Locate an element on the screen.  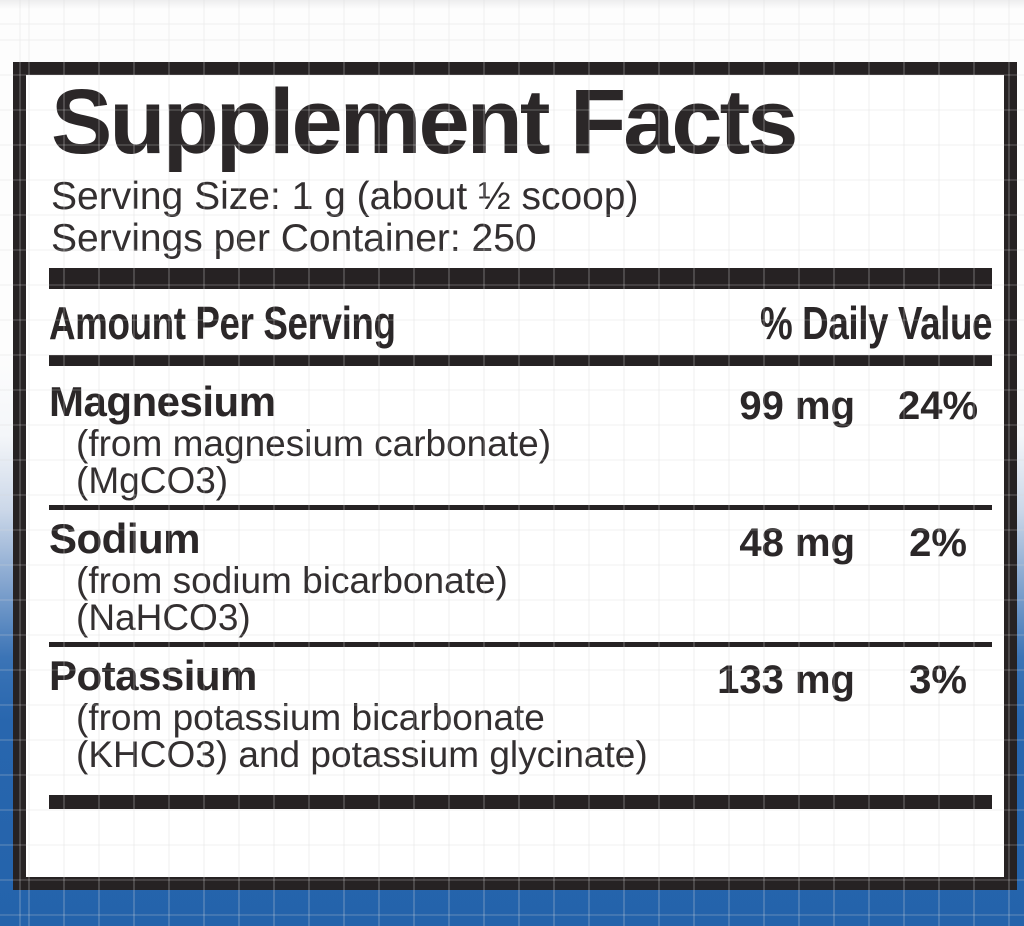
serving-size-line: Serving Size: 1 g (about ½ scoop) is located at coordinates (345, 196).